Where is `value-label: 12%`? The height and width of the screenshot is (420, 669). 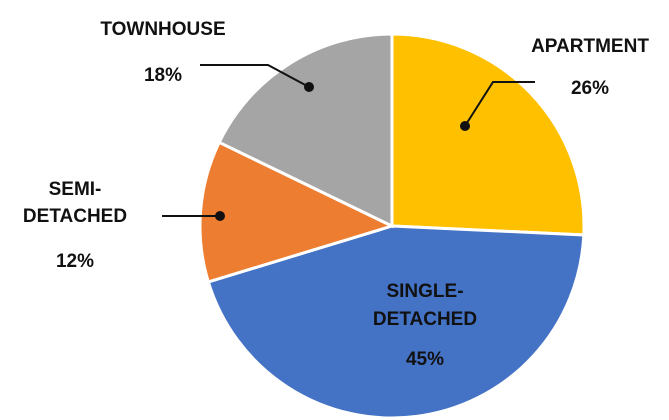
value-label: 12% is located at coordinates (75, 261).